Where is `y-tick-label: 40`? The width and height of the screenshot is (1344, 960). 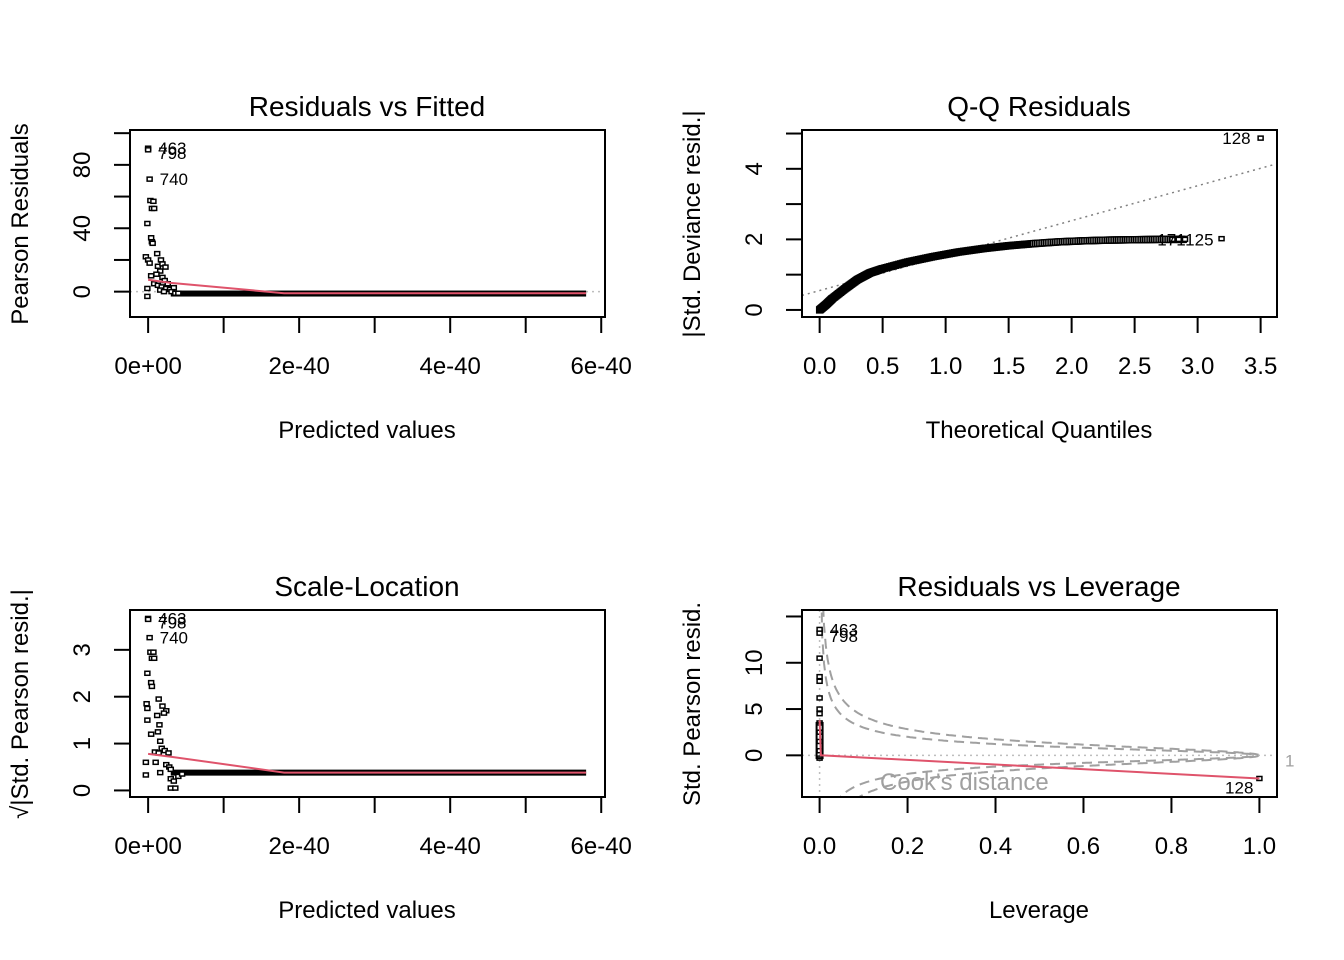 y-tick-label: 40 is located at coordinates (82, 228).